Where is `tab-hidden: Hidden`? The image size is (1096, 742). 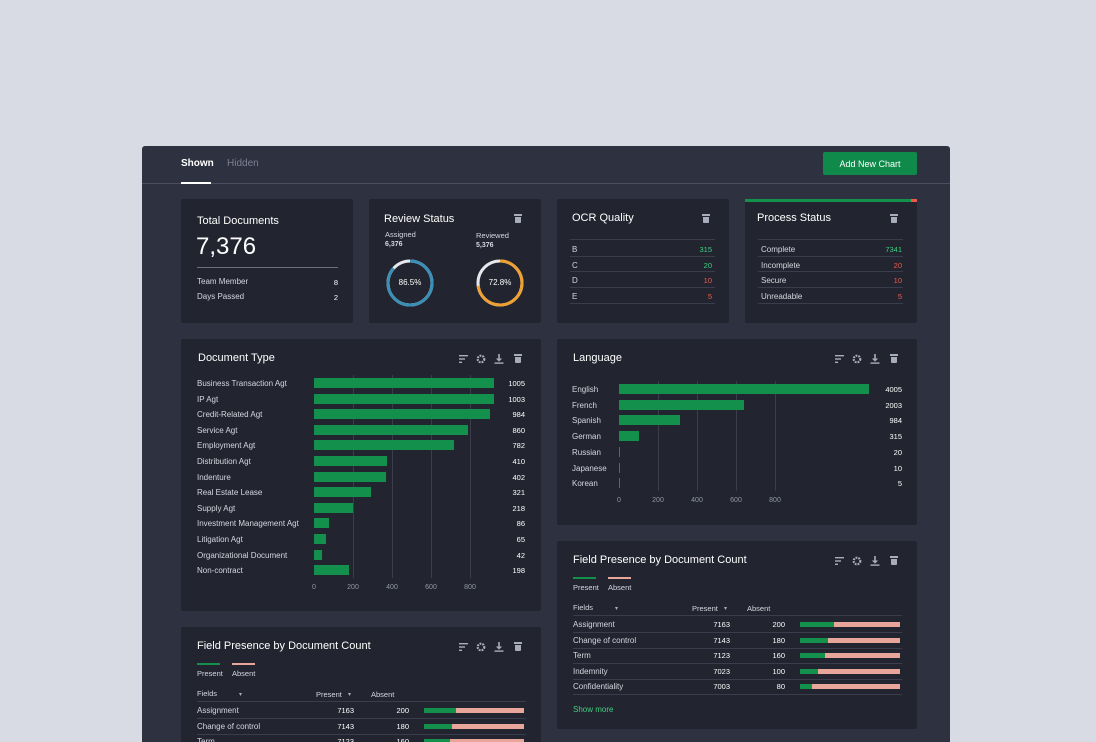 tab-hidden: Hidden is located at coordinates (243, 163).